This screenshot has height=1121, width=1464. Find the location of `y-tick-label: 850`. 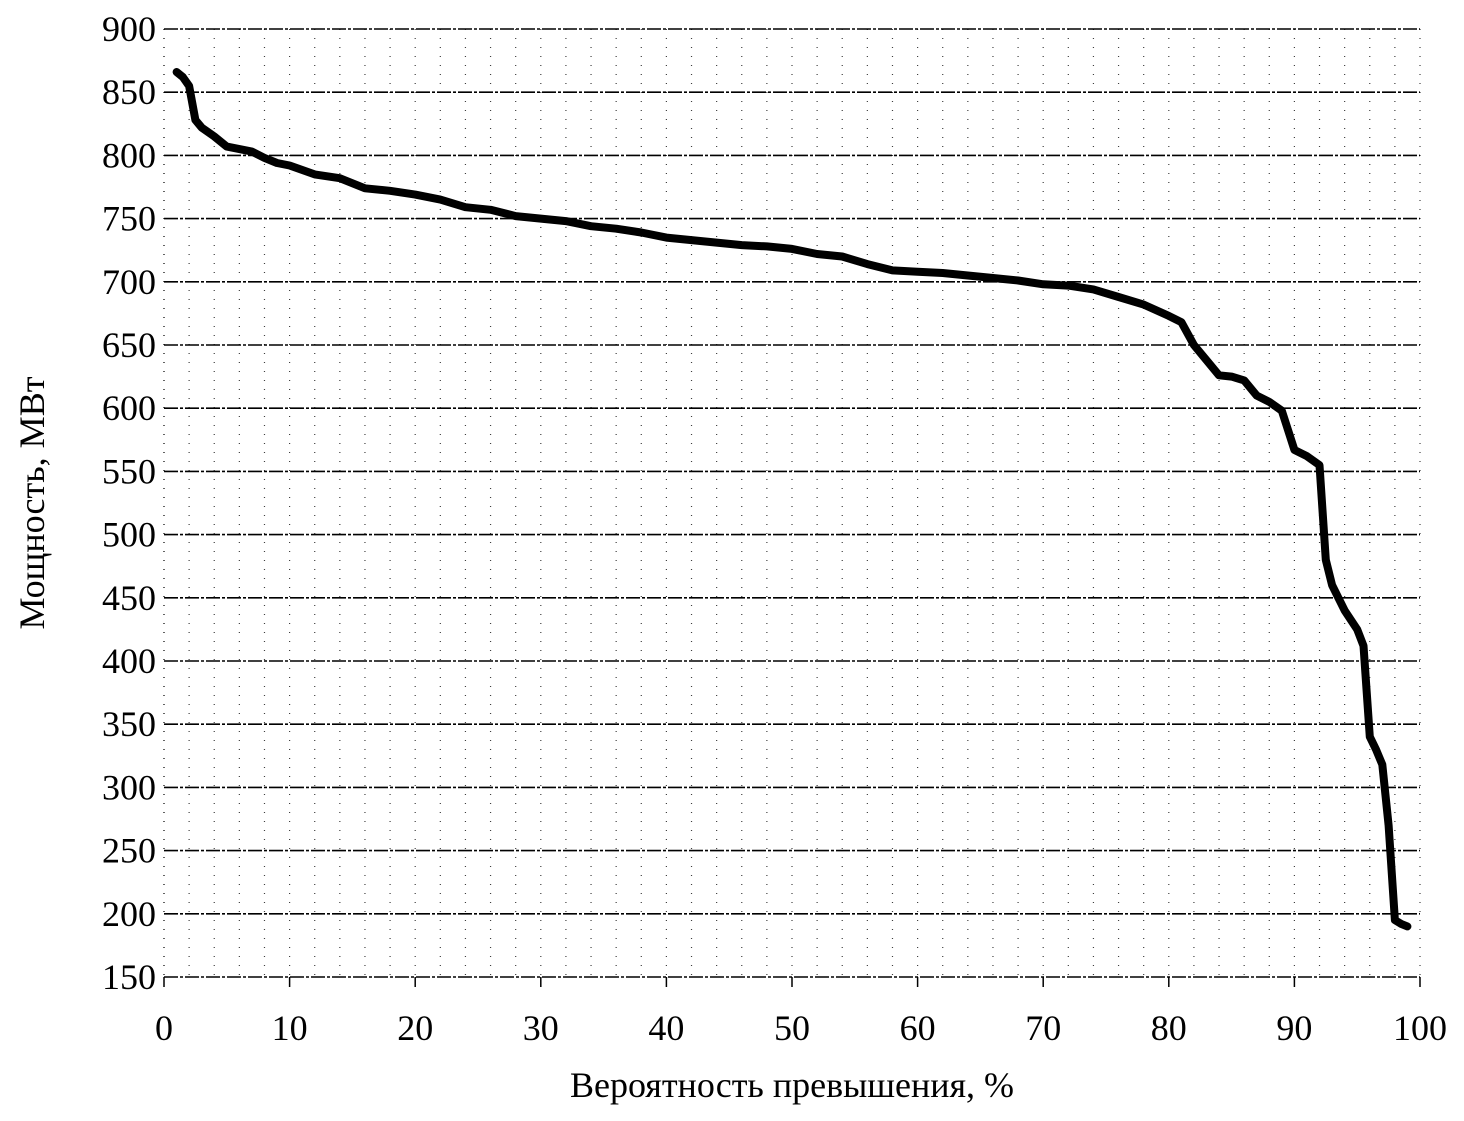

y-tick-label: 850 is located at coordinates (129, 92).